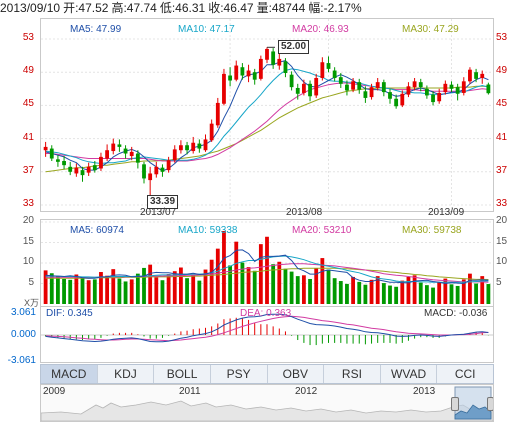 The image size is (515, 429). What do you see at coordinates (409, 374) in the screenshot?
I see `tab-wvad: WVAD` at bounding box center [409, 374].